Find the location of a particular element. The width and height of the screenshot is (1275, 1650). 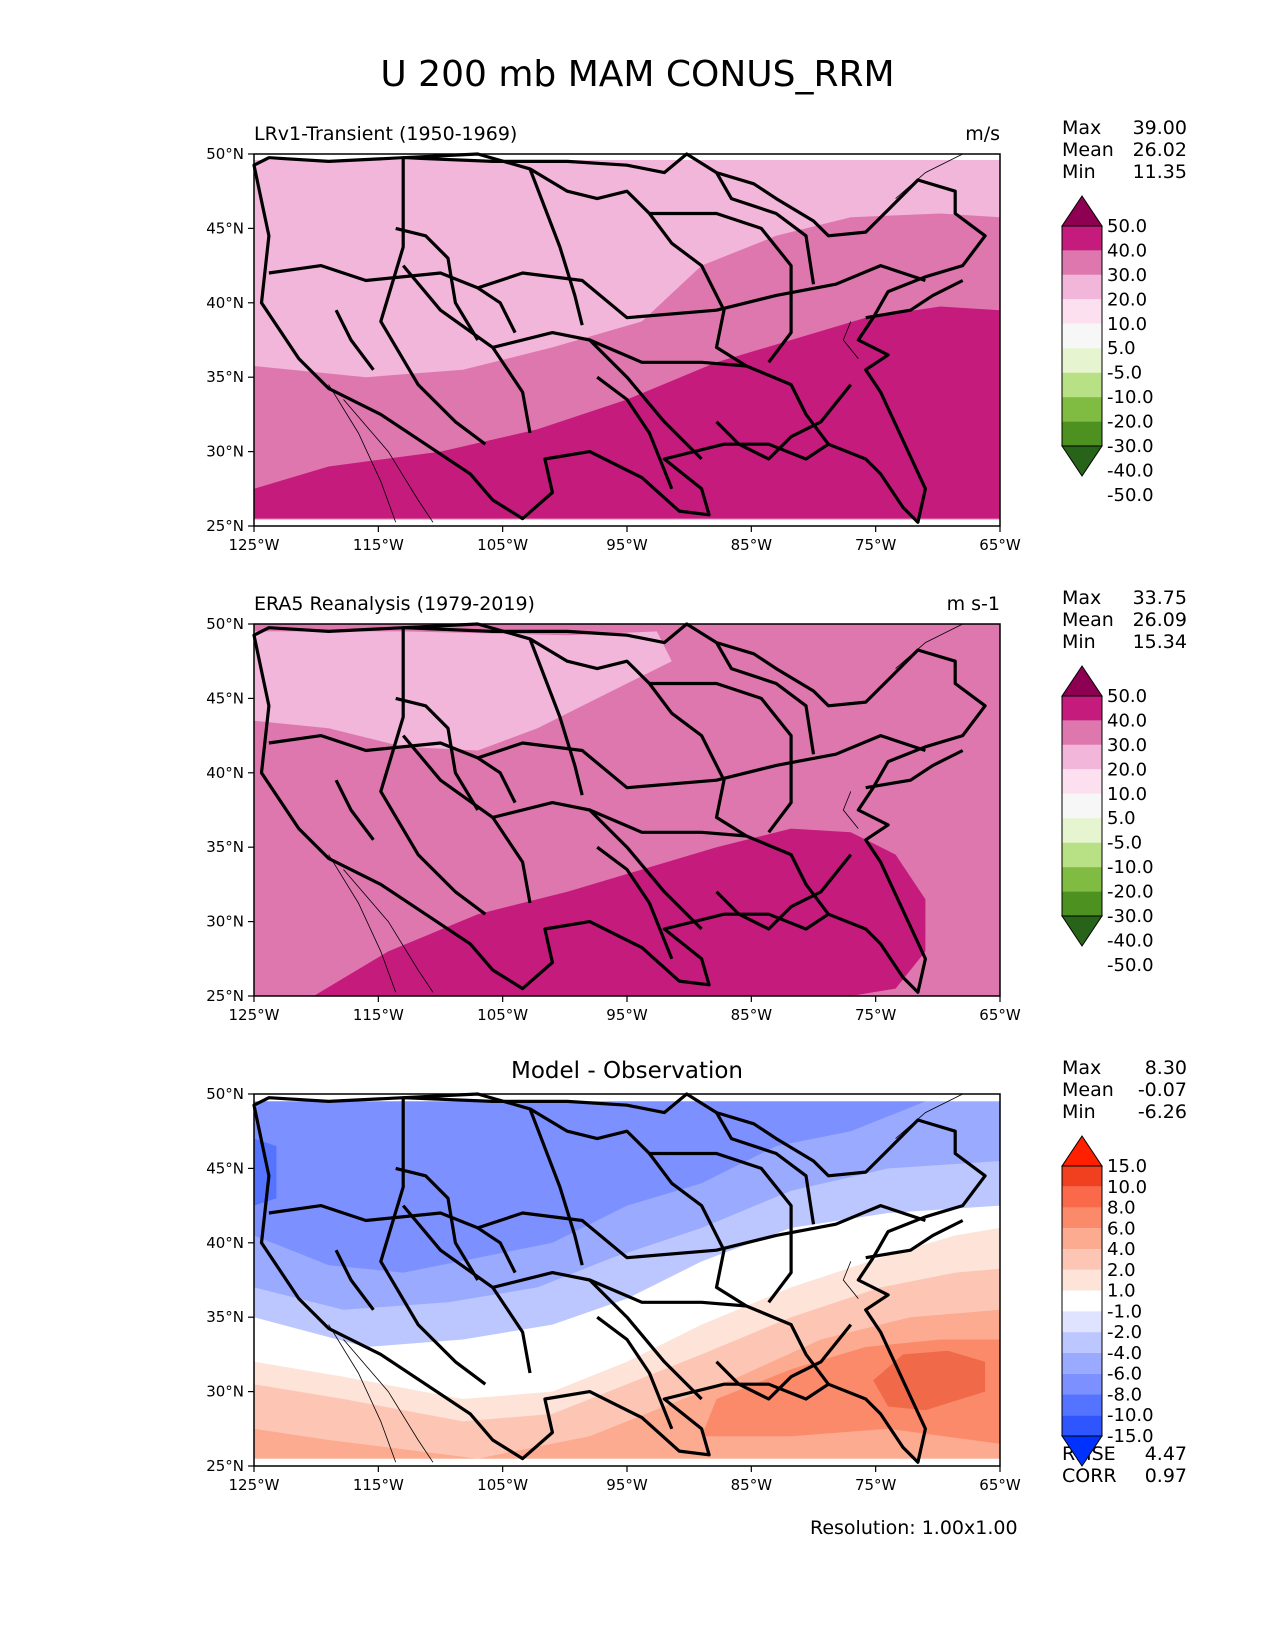

y-tick-label: 50°N is located at coordinates (225, 1094).